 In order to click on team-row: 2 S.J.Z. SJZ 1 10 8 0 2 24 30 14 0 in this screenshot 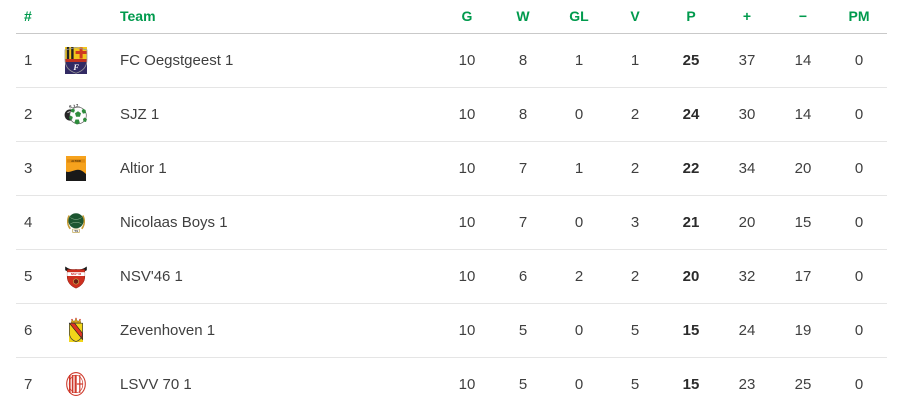, I will do `click(451, 114)`.